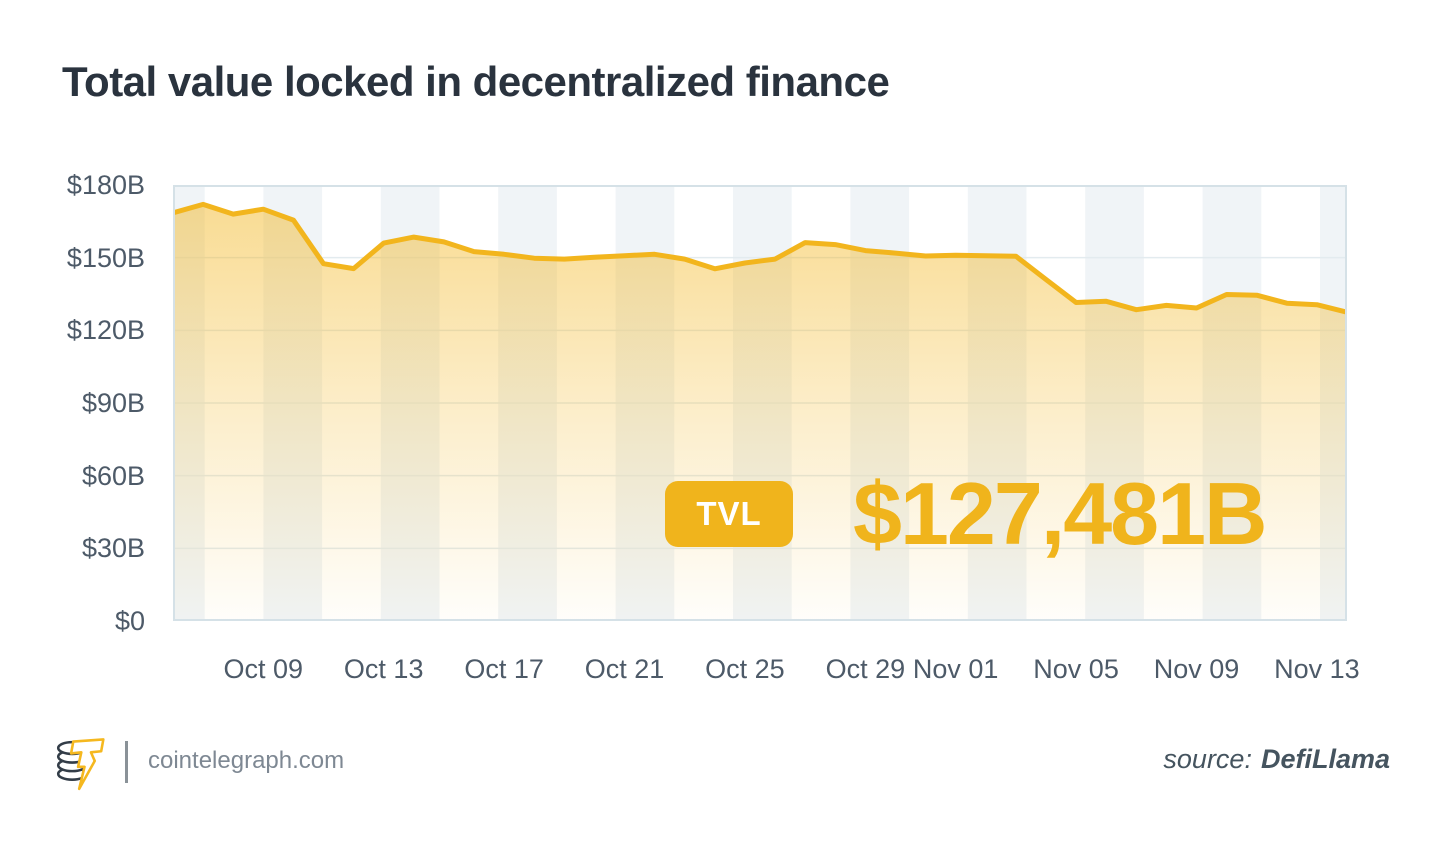  I want to click on y-tick-label: $180B, so click(105, 185).